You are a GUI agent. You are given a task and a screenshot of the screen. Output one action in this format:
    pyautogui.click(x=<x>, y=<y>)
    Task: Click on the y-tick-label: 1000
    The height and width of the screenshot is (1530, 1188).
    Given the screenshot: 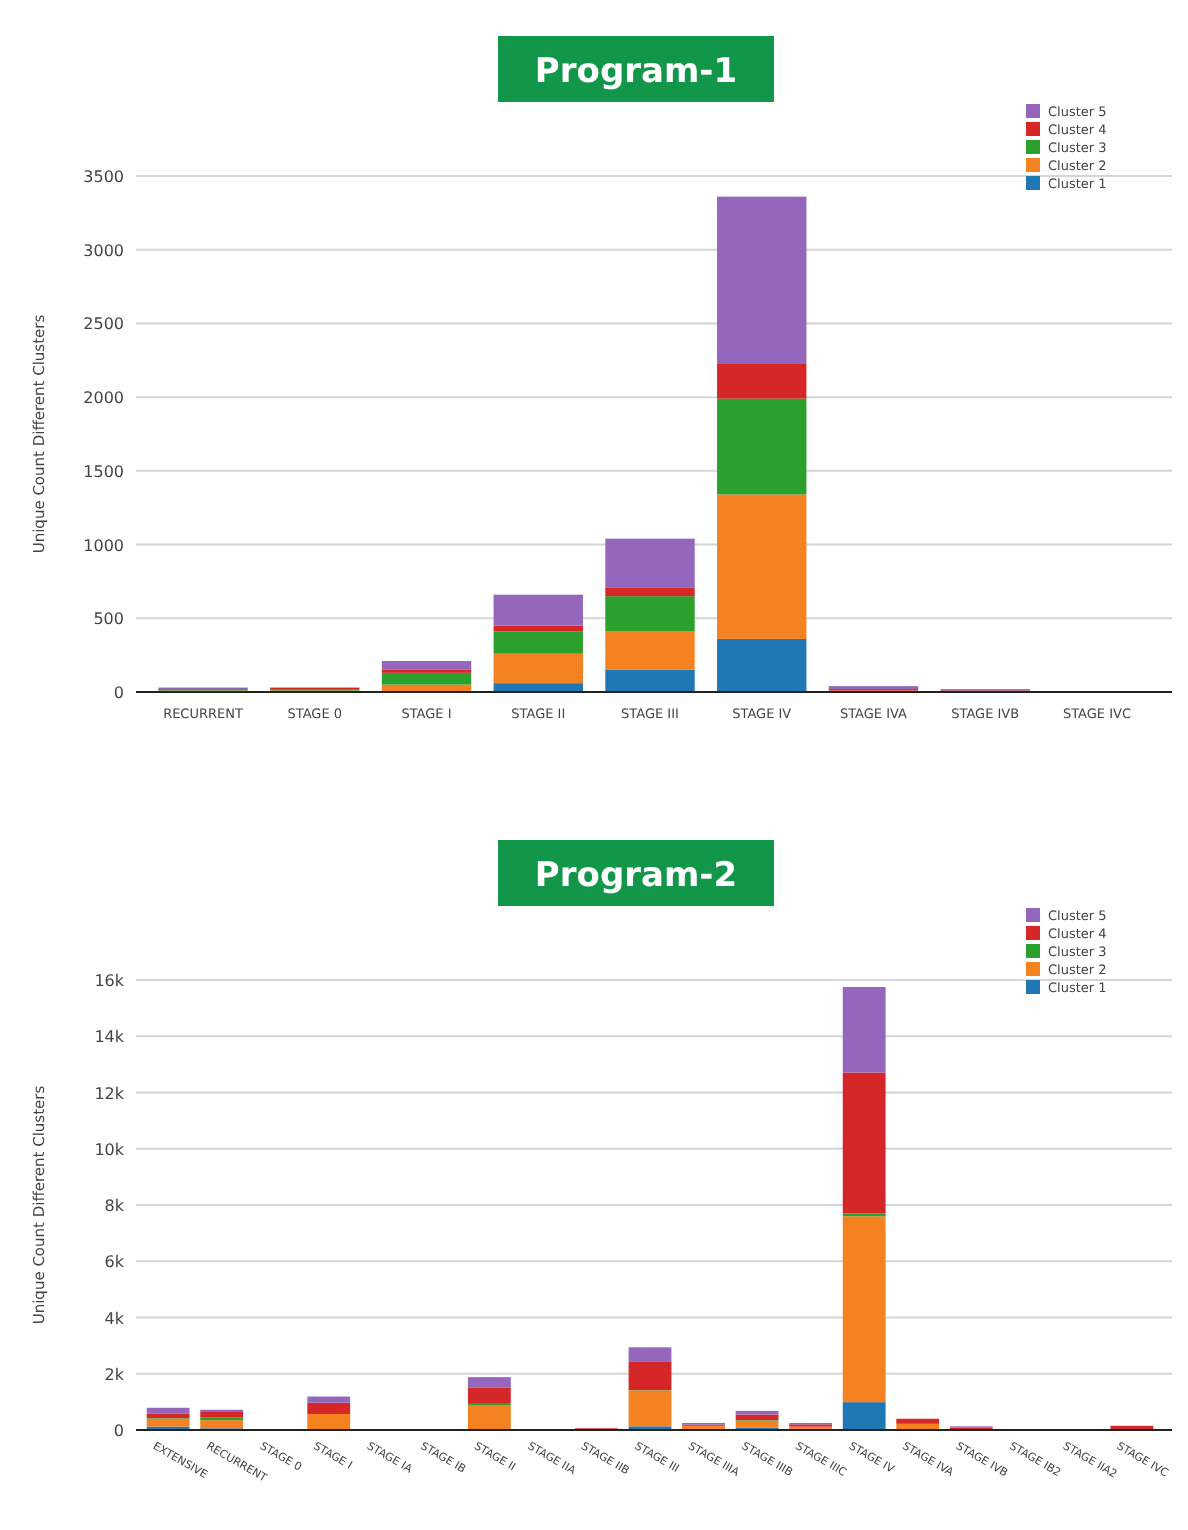 What is the action you would take?
    pyautogui.click(x=103, y=545)
    